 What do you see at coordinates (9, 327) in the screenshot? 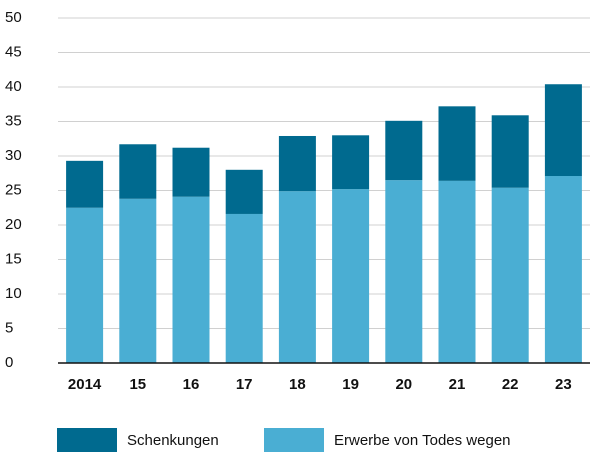
I see `y-tick-label: 5` at bounding box center [9, 327].